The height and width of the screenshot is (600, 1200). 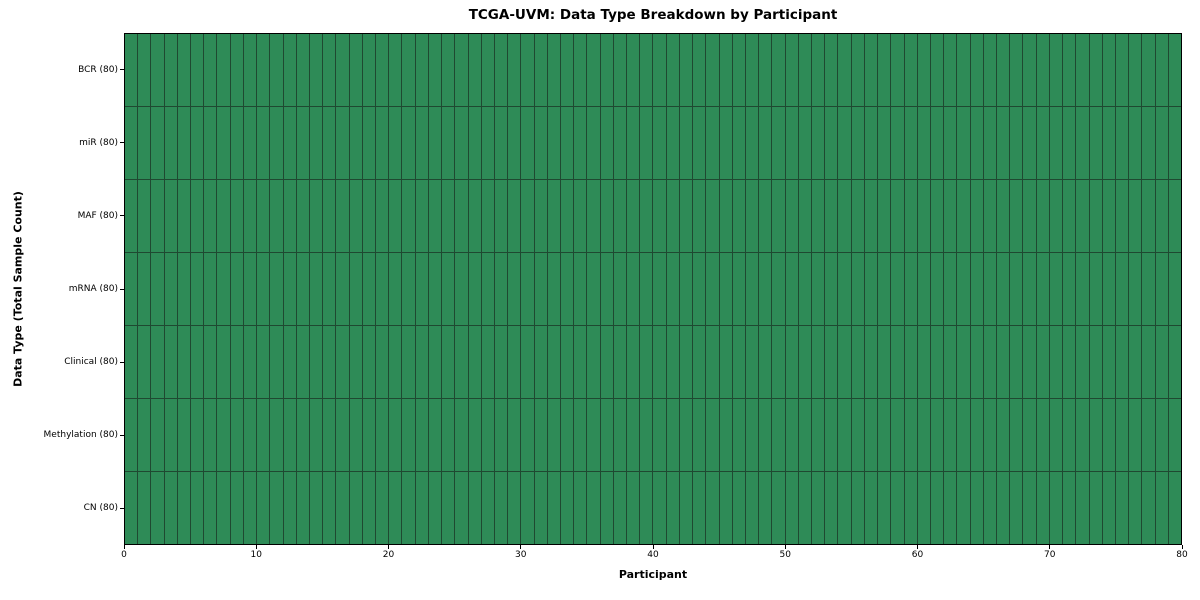 What do you see at coordinates (122, 289) in the screenshot?
I see `y-tick-mark` at bounding box center [122, 289].